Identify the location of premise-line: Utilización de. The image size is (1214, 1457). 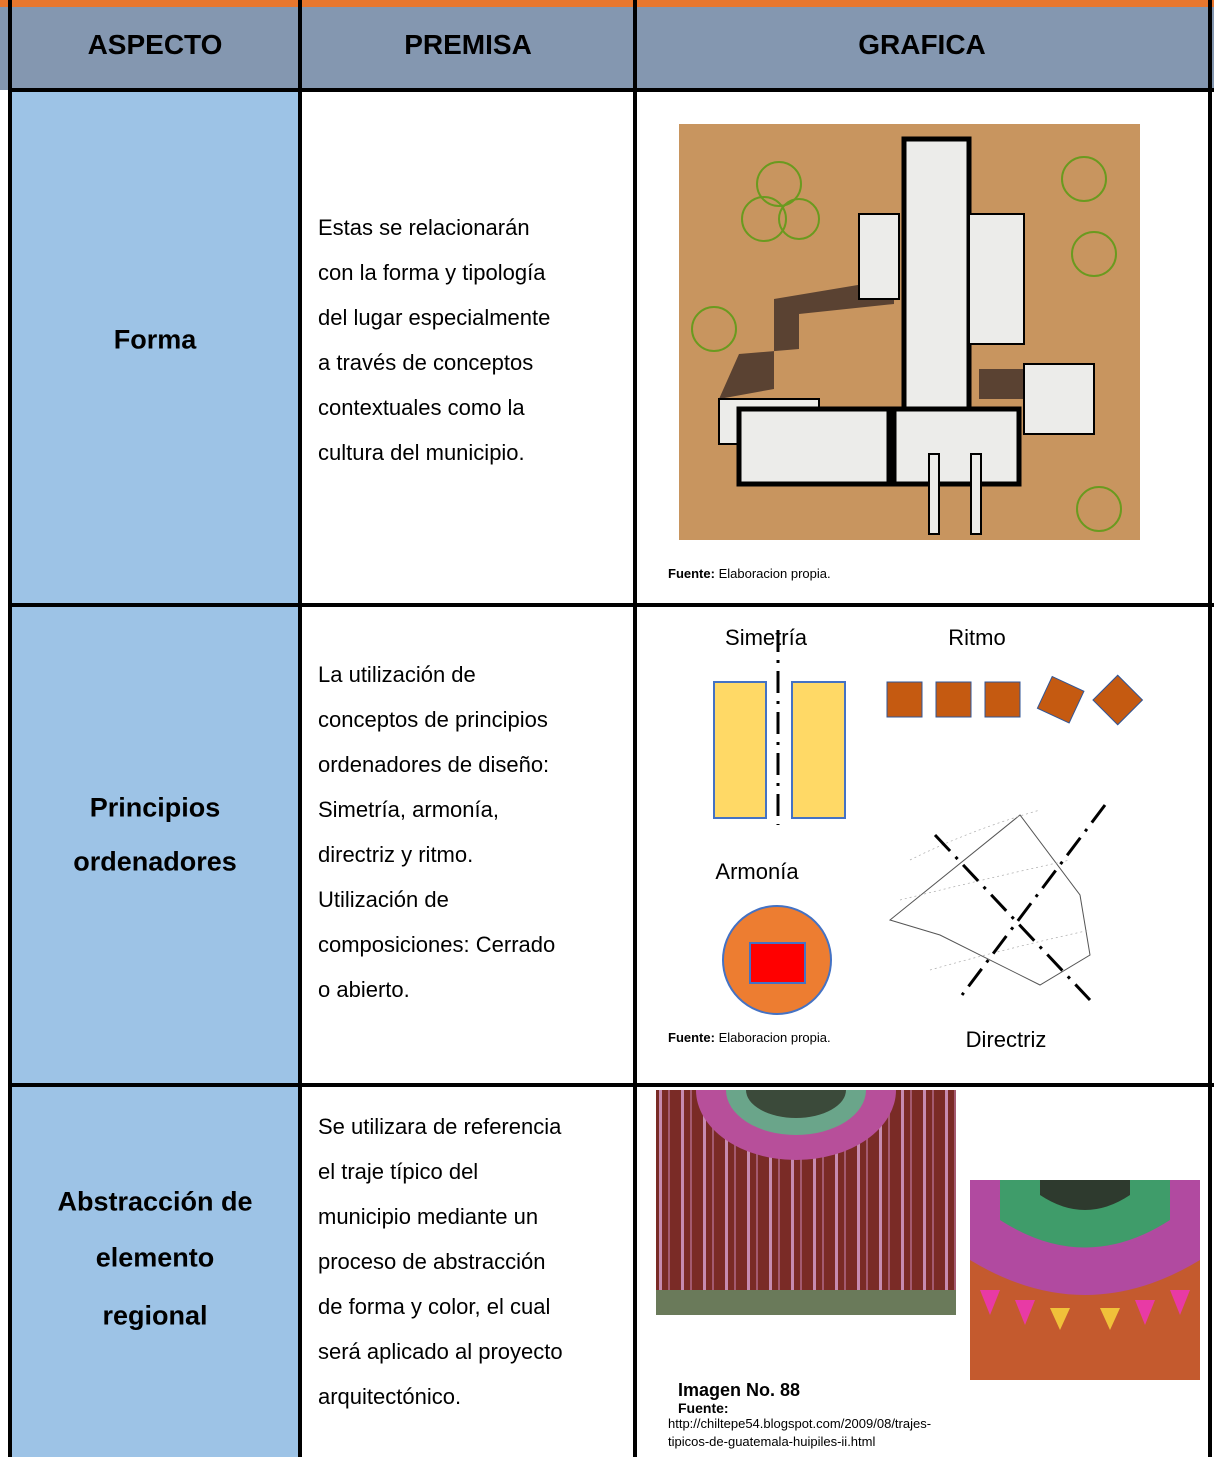
(383, 899).